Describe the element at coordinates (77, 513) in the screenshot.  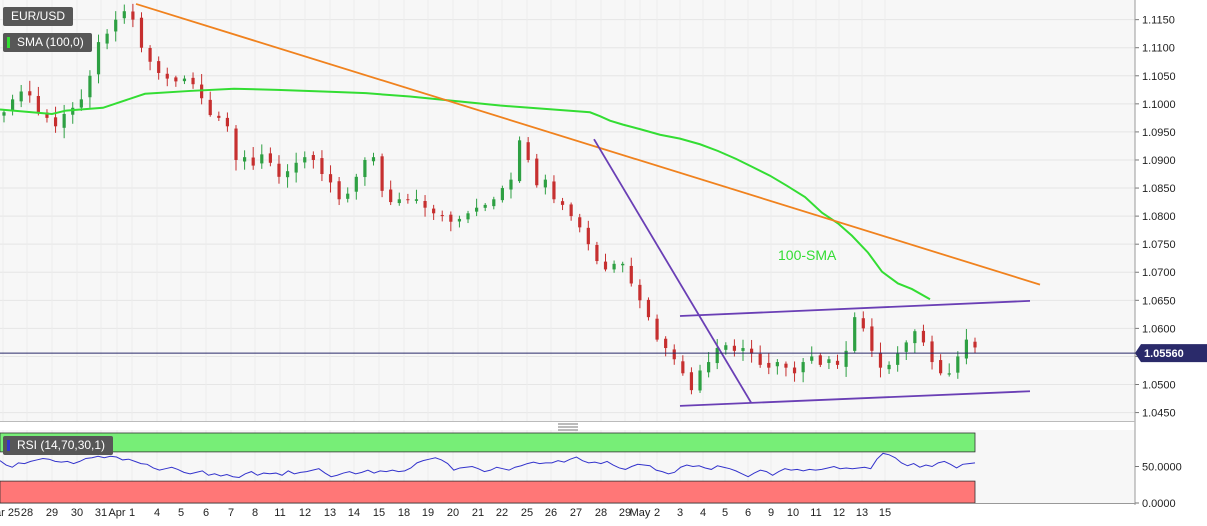
I see `time-tick-label: 30` at that location.